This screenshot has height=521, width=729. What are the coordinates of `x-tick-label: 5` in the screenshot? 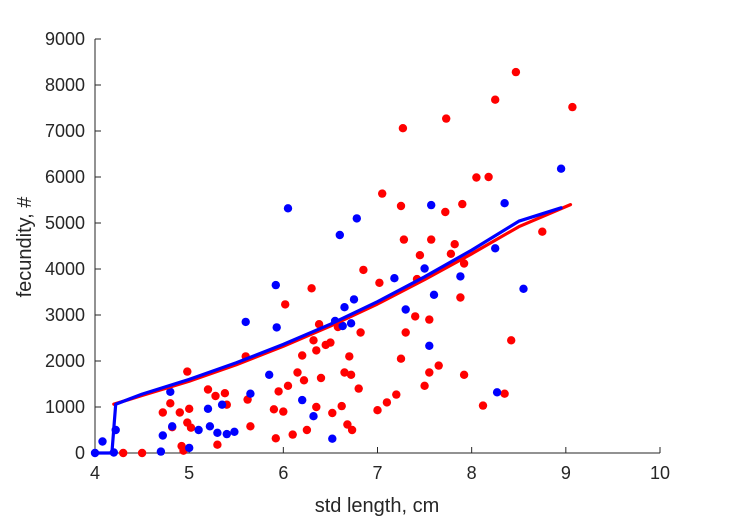 It's located at (189, 473).